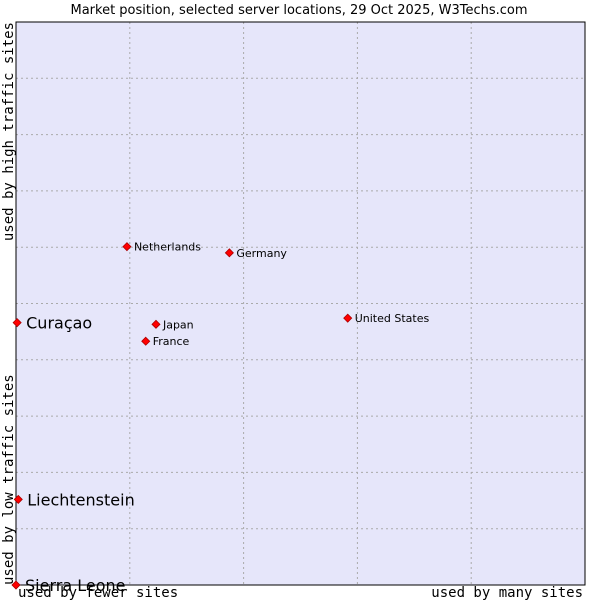 The height and width of the screenshot is (600, 600). Describe the element at coordinates (59, 323) in the screenshot. I see `point-label-curacao: Curaçao` at that location.